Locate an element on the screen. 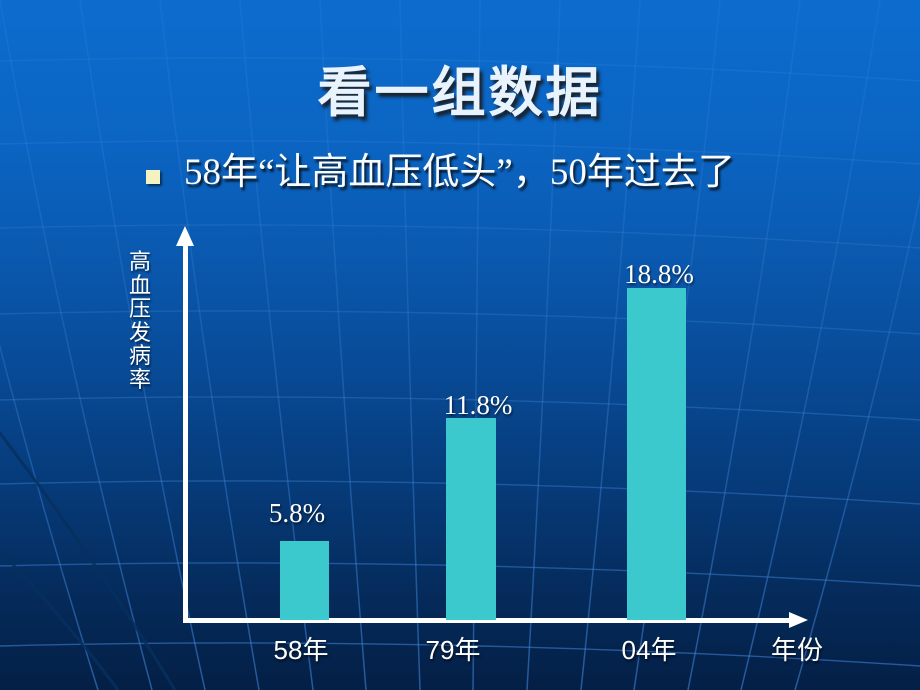 This screenshot has height=690, width=920. y-axis-title: 高血压发病率 is located at coordinates (139, 320).